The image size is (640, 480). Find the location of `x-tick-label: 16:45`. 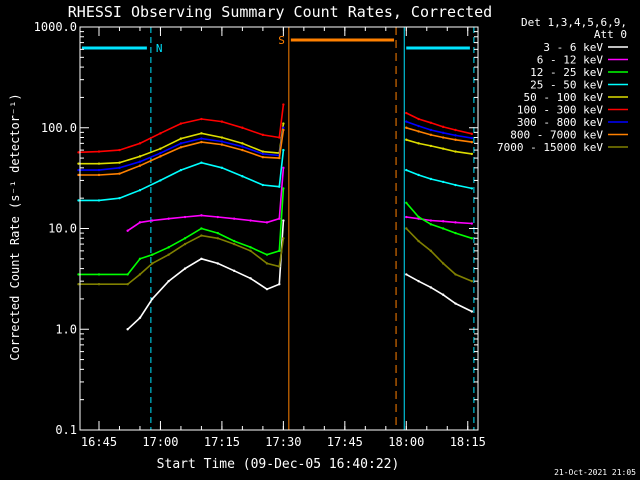

x-tick-label: 16:45 is located at coordinates (99, 442).